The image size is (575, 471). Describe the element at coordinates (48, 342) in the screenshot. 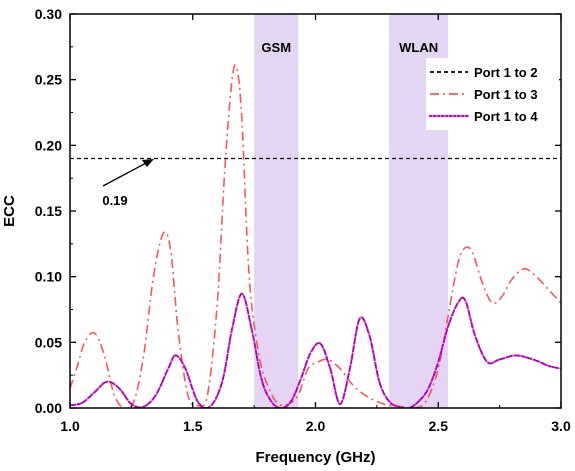

I see `y-tick-label: 0.05` at that location.